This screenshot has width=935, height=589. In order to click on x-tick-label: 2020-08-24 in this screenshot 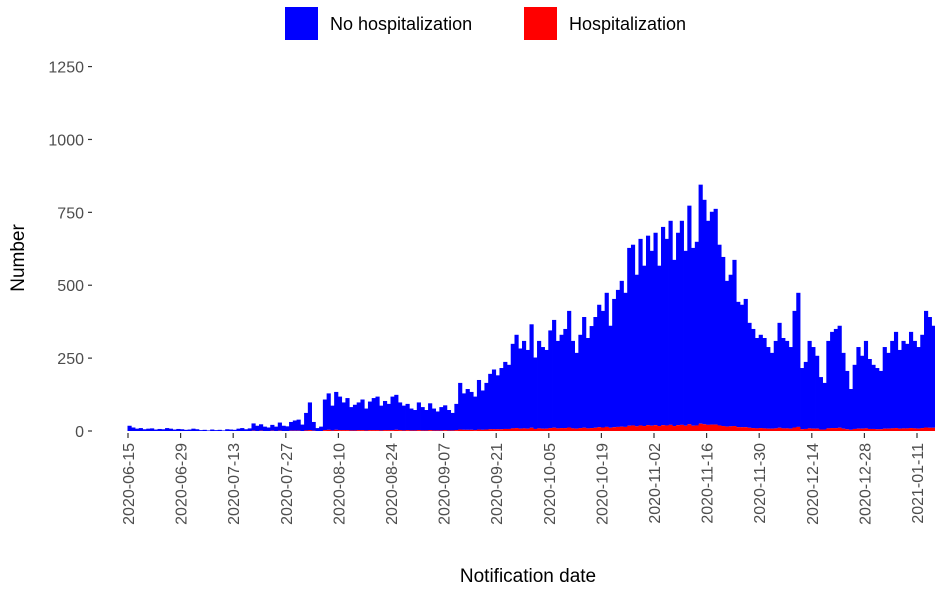, I will do `click(392, 484)`.